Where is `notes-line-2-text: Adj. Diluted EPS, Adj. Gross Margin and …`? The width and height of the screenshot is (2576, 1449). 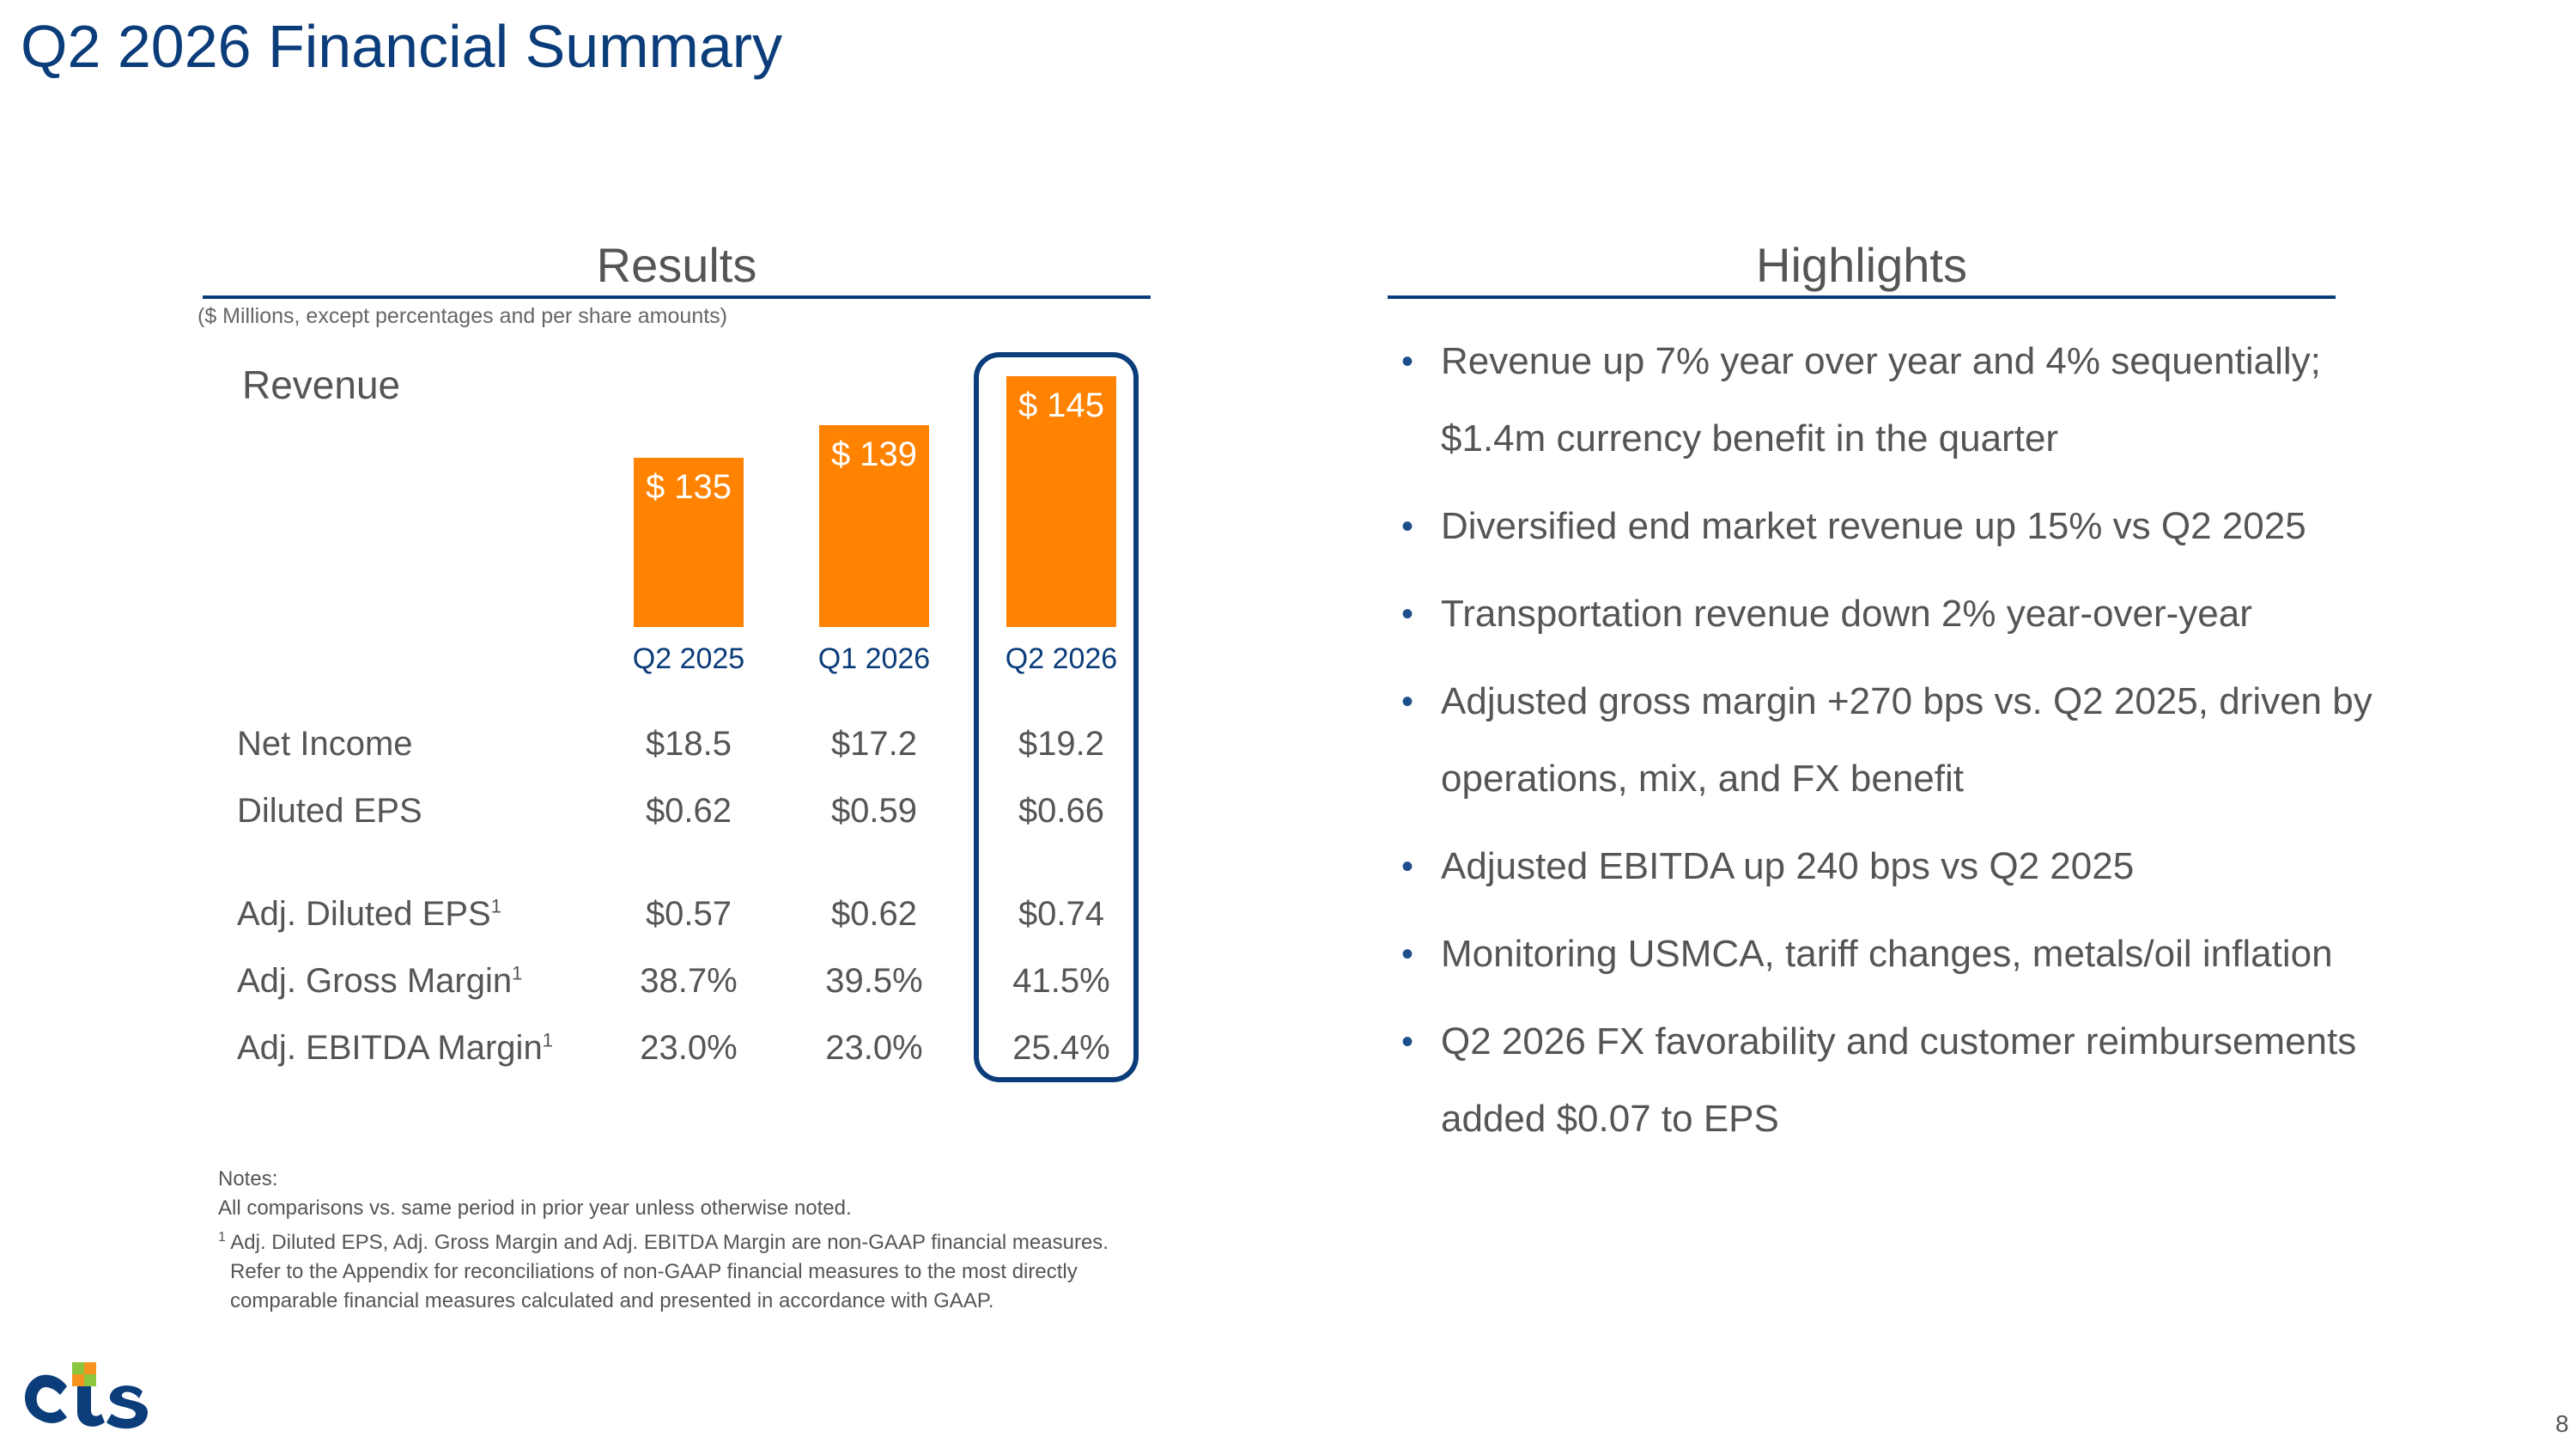 notes-line-2-text: Adj. Diluted EPS, Adj. Gross Margin and … is located at coordinates (667, 1242).